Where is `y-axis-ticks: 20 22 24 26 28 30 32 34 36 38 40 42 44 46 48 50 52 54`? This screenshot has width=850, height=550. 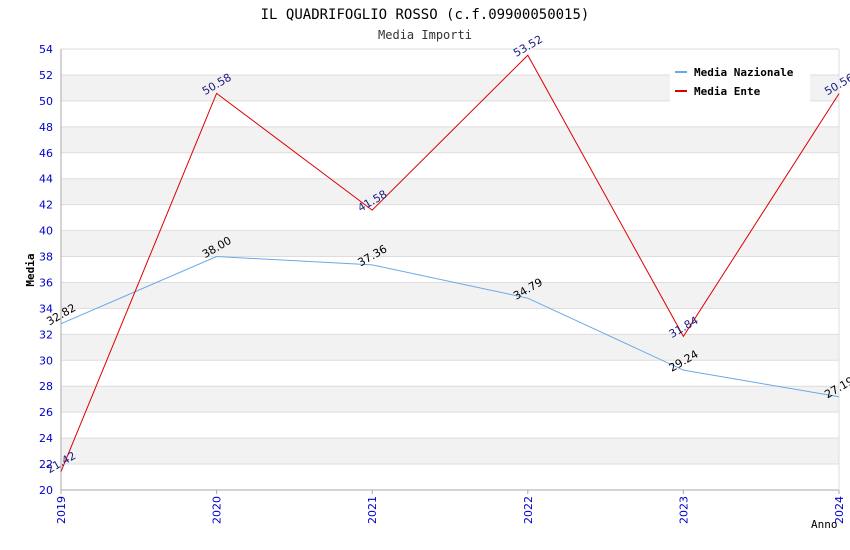 y-axis-ticks: 20 22 24 26 28 30 32 34 36 38 40 42 44 46 48 50 52 54 is located at coordinates (46, 270).